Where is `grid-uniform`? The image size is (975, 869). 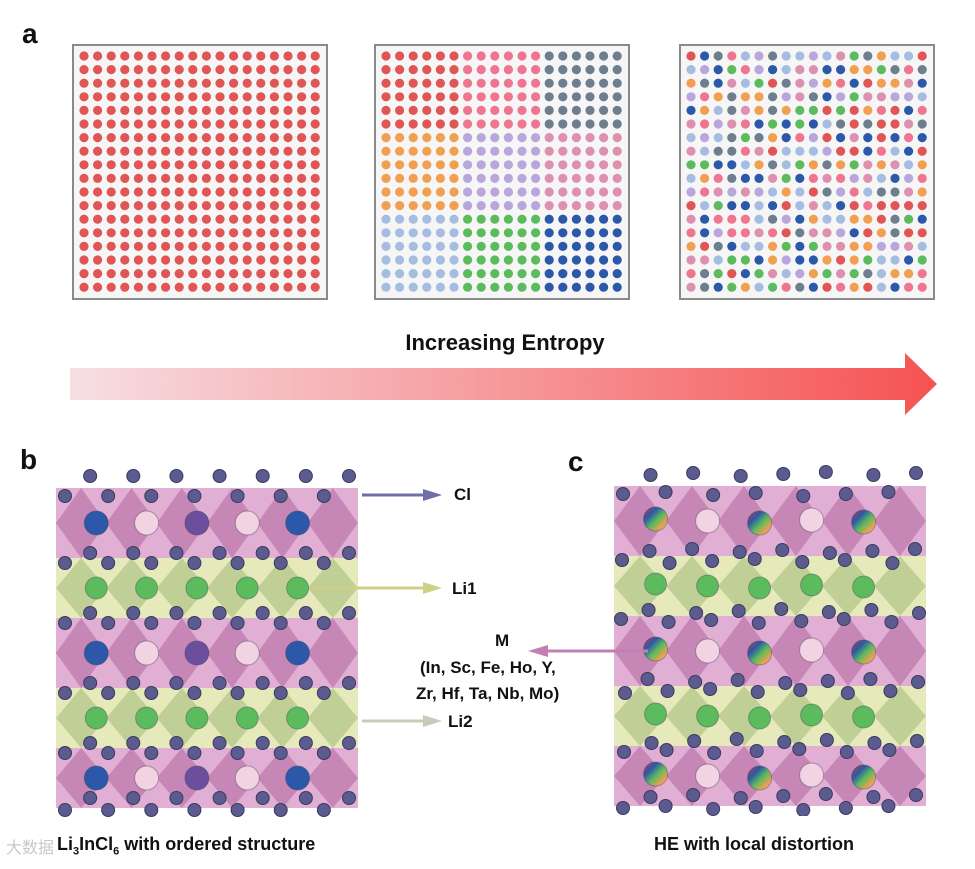 grid-uniform is located at coordinates (200, 172).